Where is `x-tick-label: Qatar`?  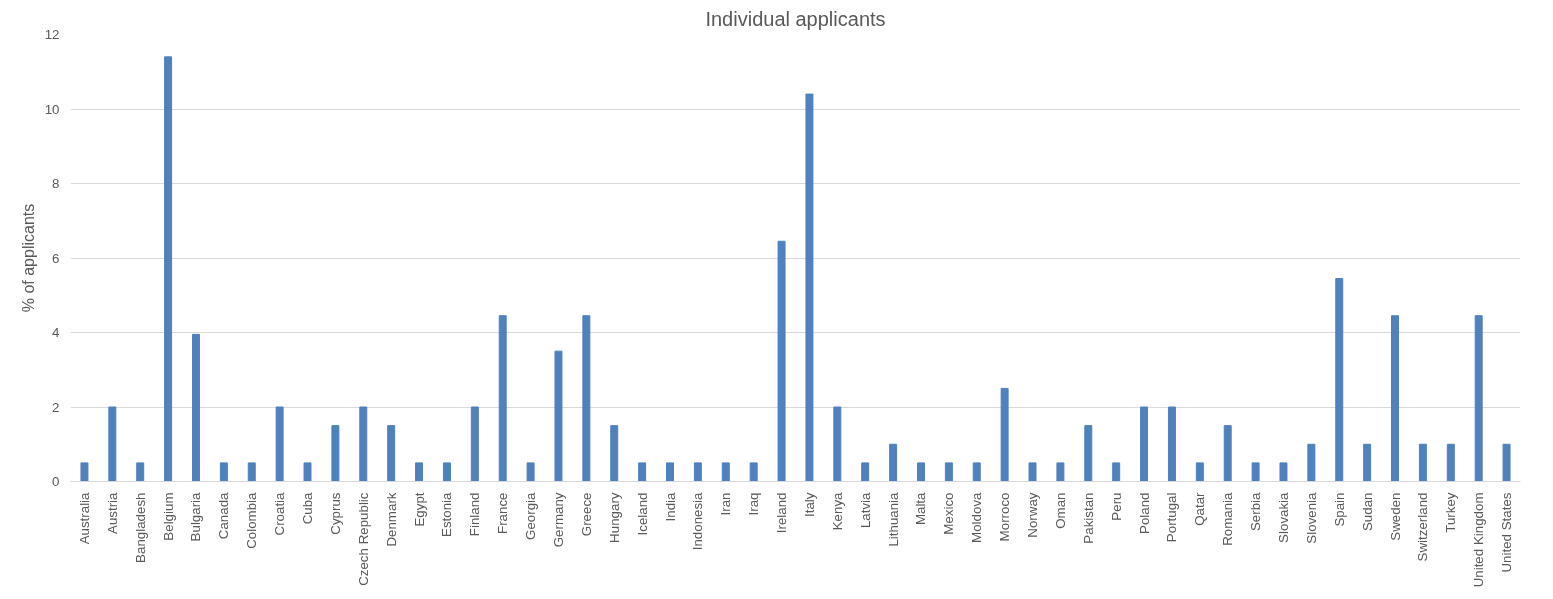
x-tick-label: Qatar is located at coordinates (1200, 508).